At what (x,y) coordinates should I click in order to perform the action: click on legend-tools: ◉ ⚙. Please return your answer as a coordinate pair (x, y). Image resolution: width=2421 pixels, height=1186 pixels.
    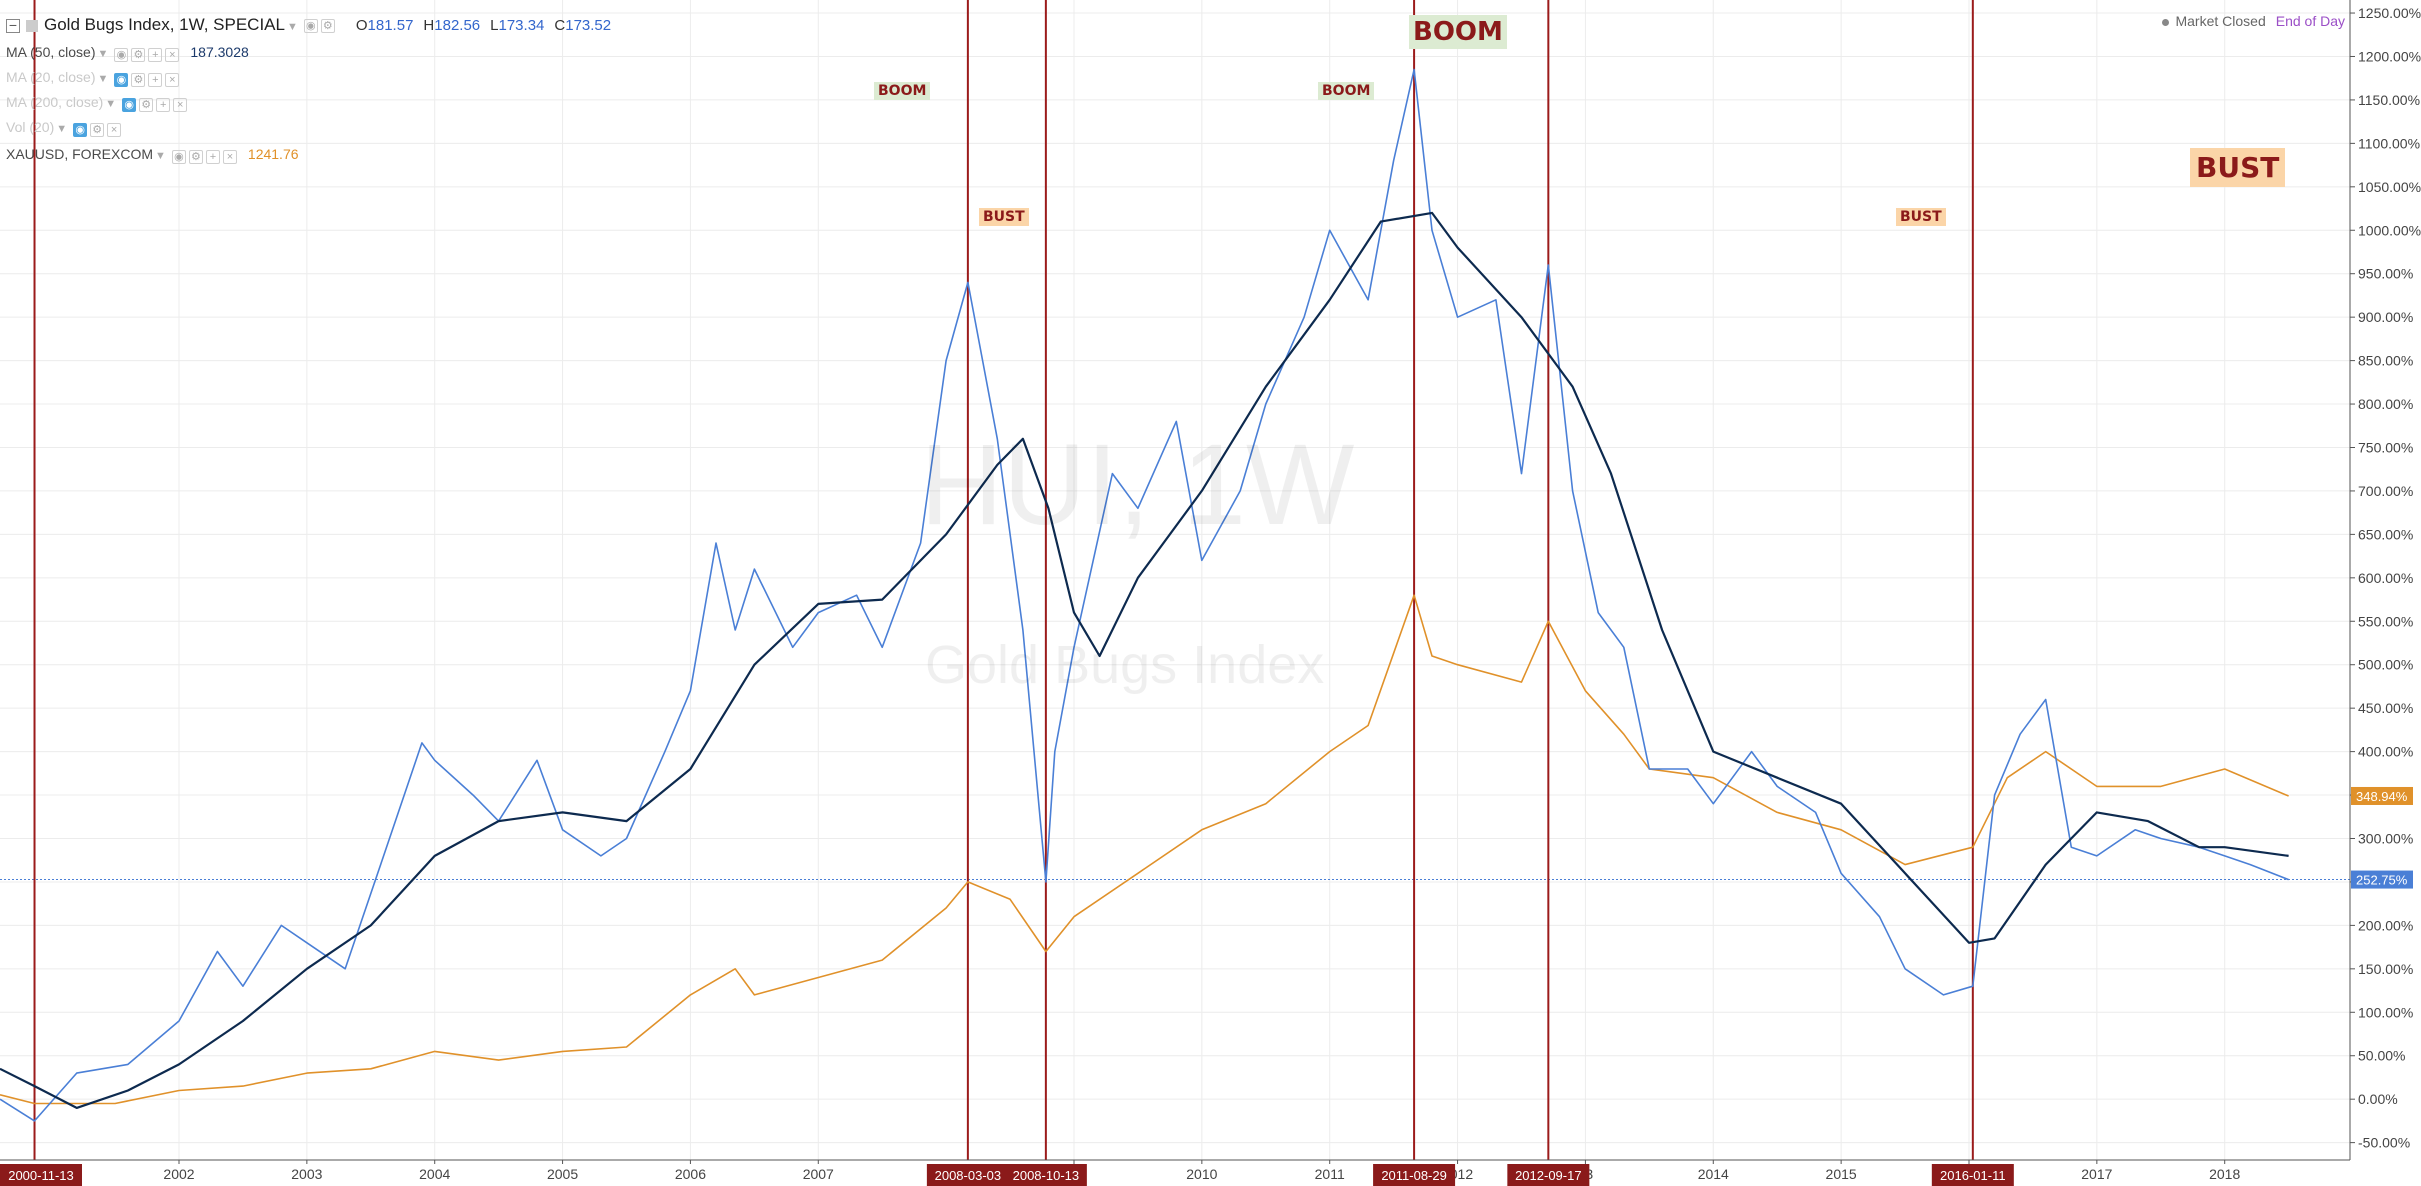
    Looking at the image, I should click on (320, 26).